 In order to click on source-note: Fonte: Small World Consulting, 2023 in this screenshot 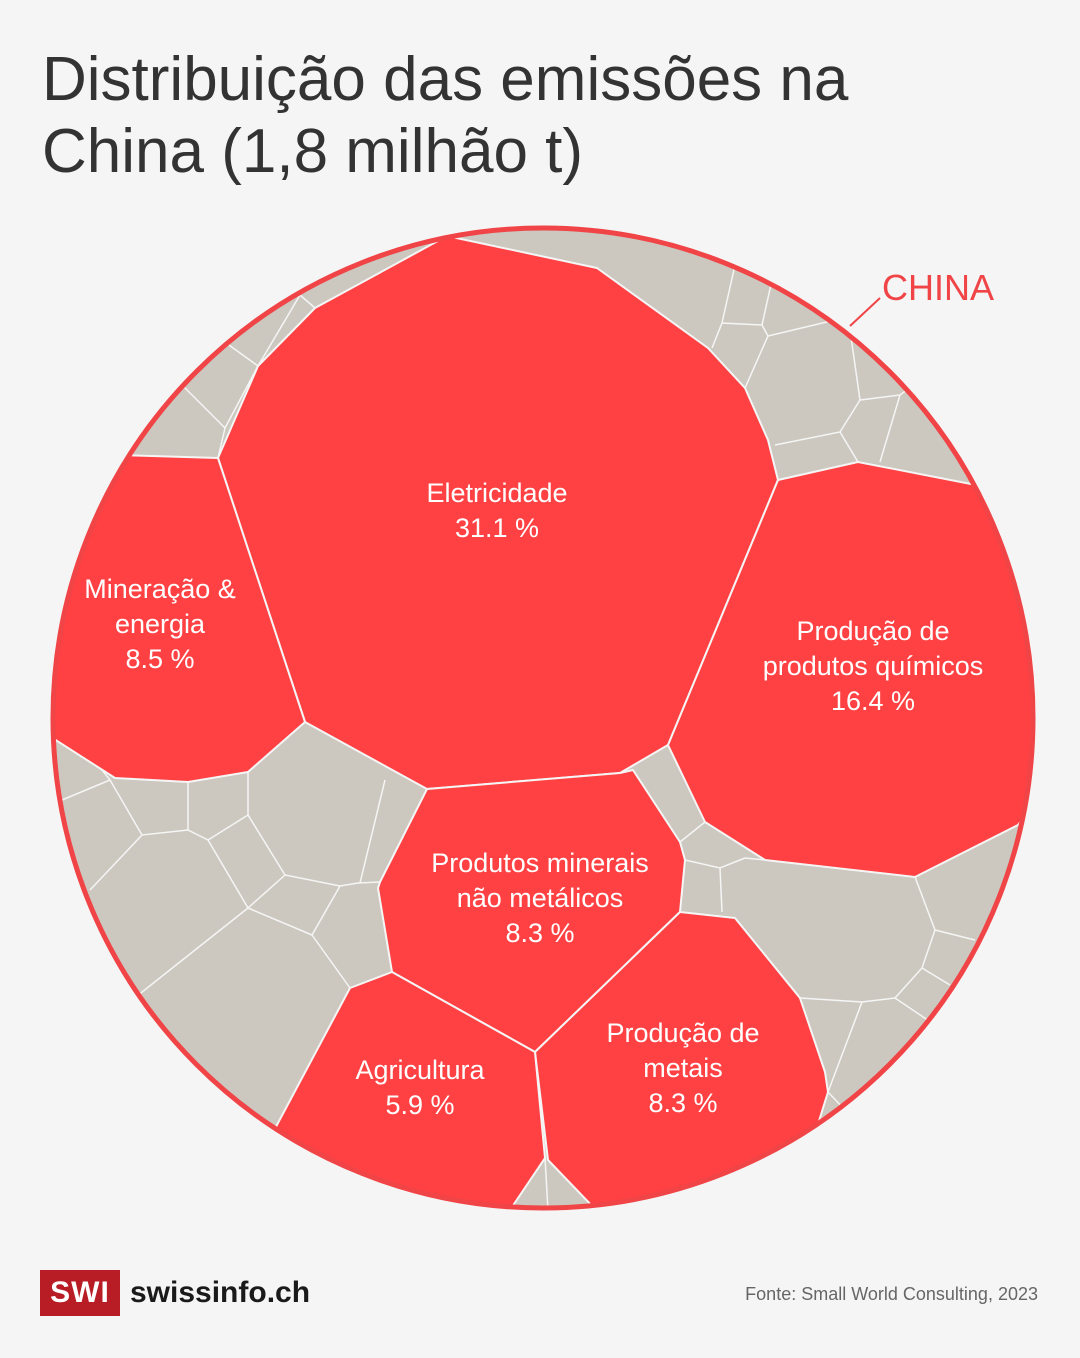, I will do `click(891, 1294)`.